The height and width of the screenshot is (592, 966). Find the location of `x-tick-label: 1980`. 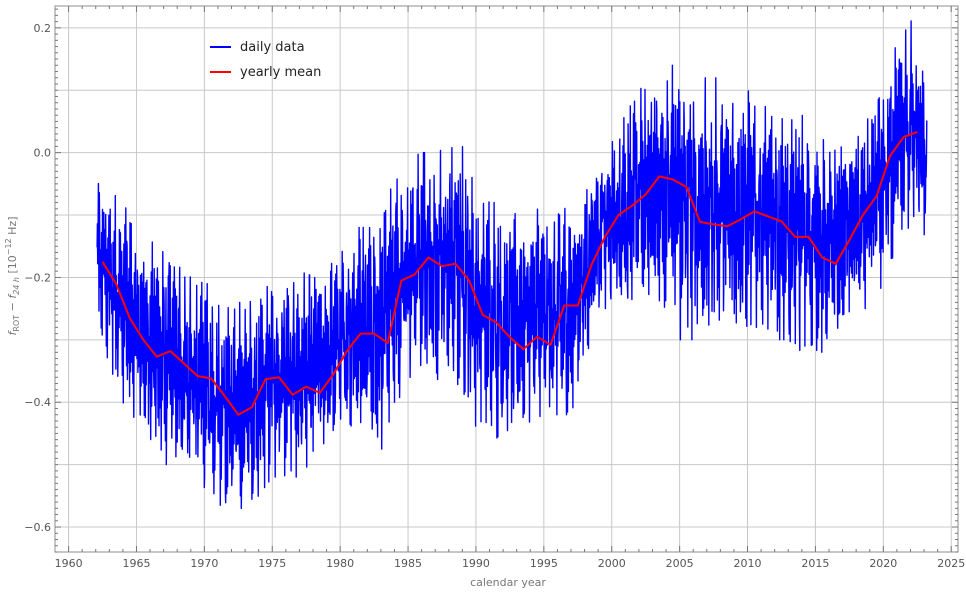

x-tick-label: 1980 is located at coordinates (340, 563).